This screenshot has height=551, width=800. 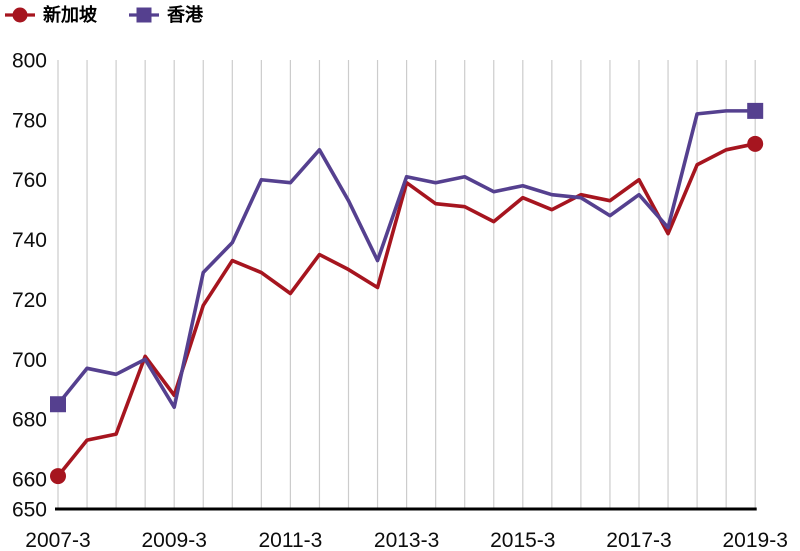 What do you see at coordinates (70, 15) in the screenshot?
I see `legend-label-singapore: 新加坡` at bounding box center [70, 15].